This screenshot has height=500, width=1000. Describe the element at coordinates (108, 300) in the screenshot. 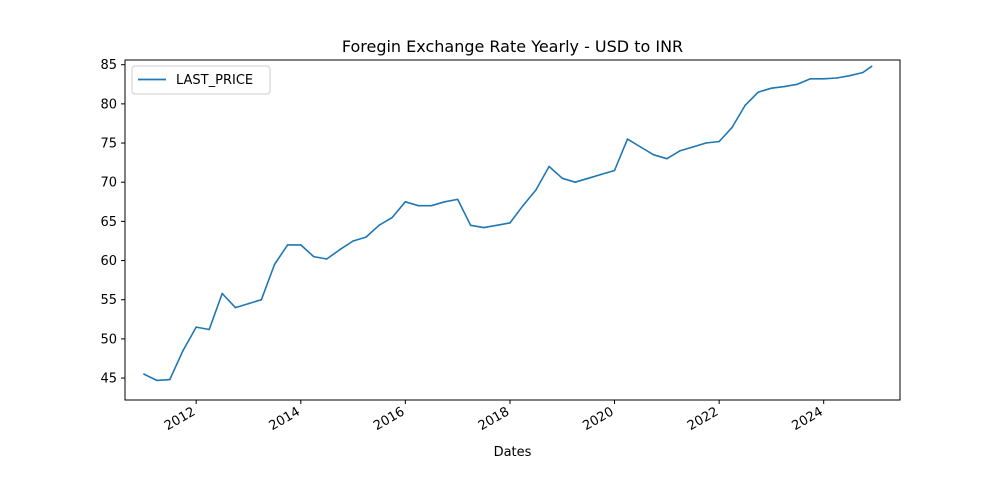

I see `y-tick-label: 55` at that location.